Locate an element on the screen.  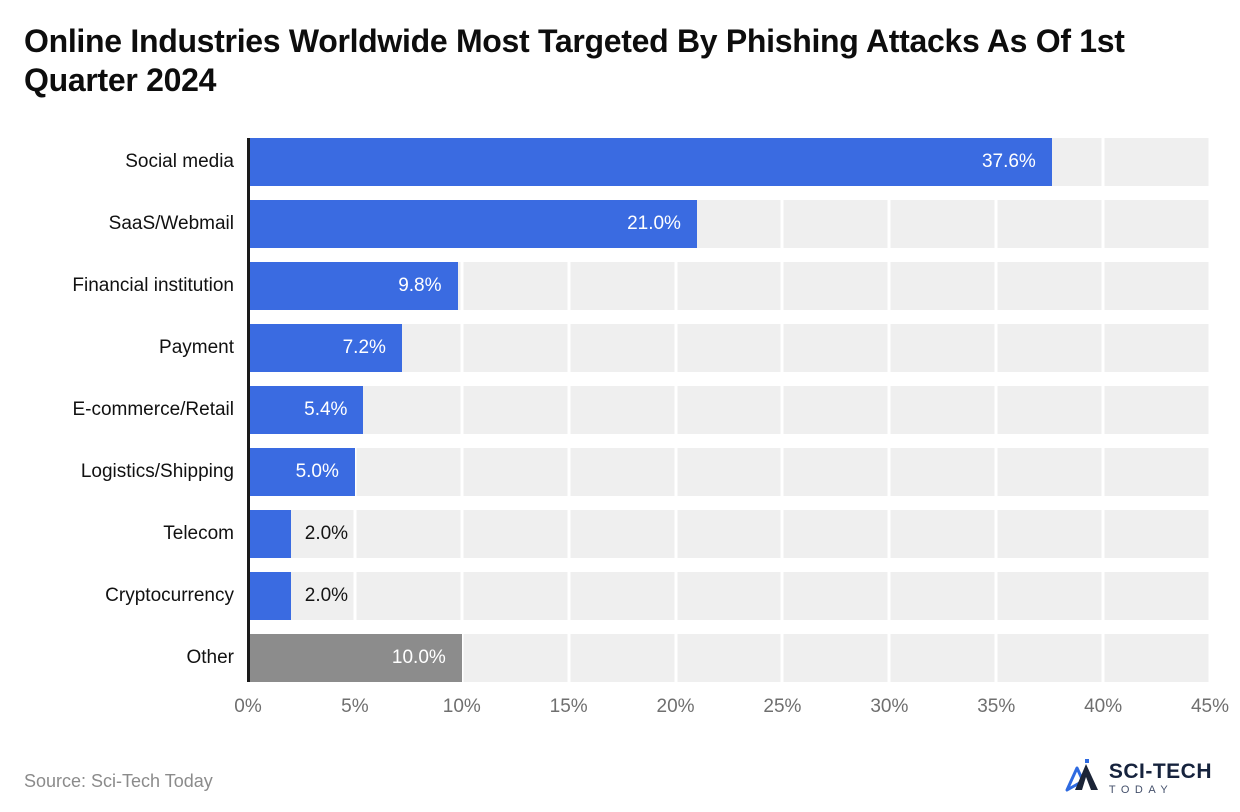
category-label: Logistics/Shipping is located at coordinates (157, 471).